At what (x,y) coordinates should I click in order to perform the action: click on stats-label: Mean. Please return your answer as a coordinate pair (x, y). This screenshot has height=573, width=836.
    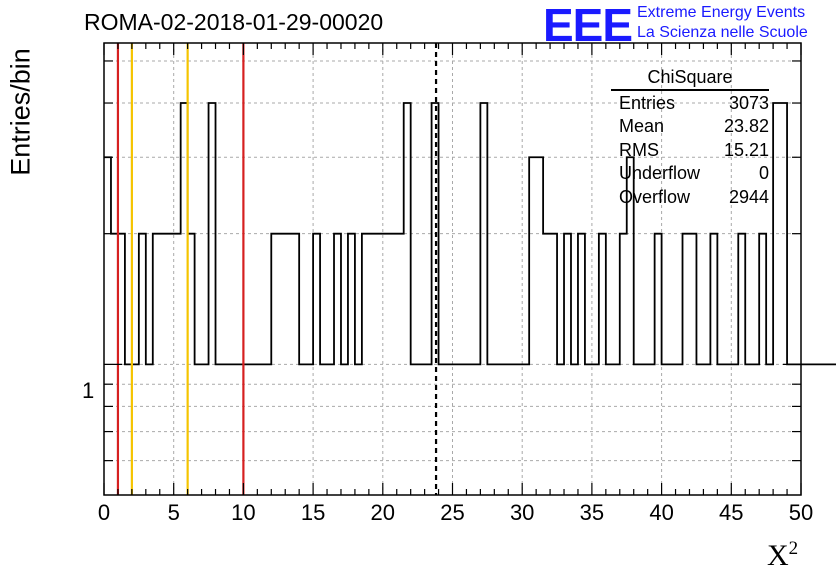
    Looking at the image, I should click on (641, 126).